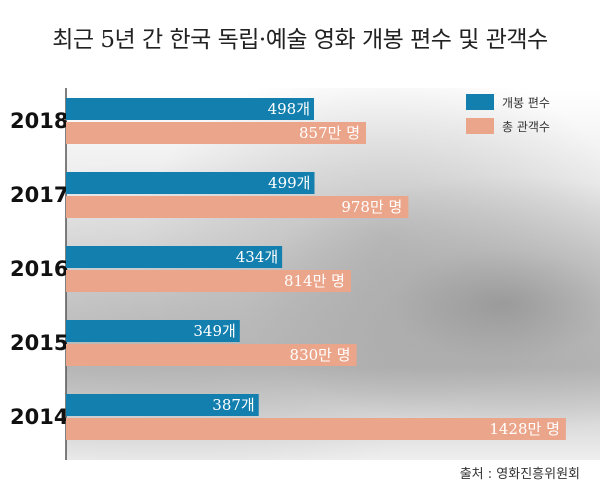 The width and height of the screenshot is (600, 491). What do you see at coordinates (316, 429) in the screenshot?
I see `bar-audience-2014` at bounding box center [316, 429].